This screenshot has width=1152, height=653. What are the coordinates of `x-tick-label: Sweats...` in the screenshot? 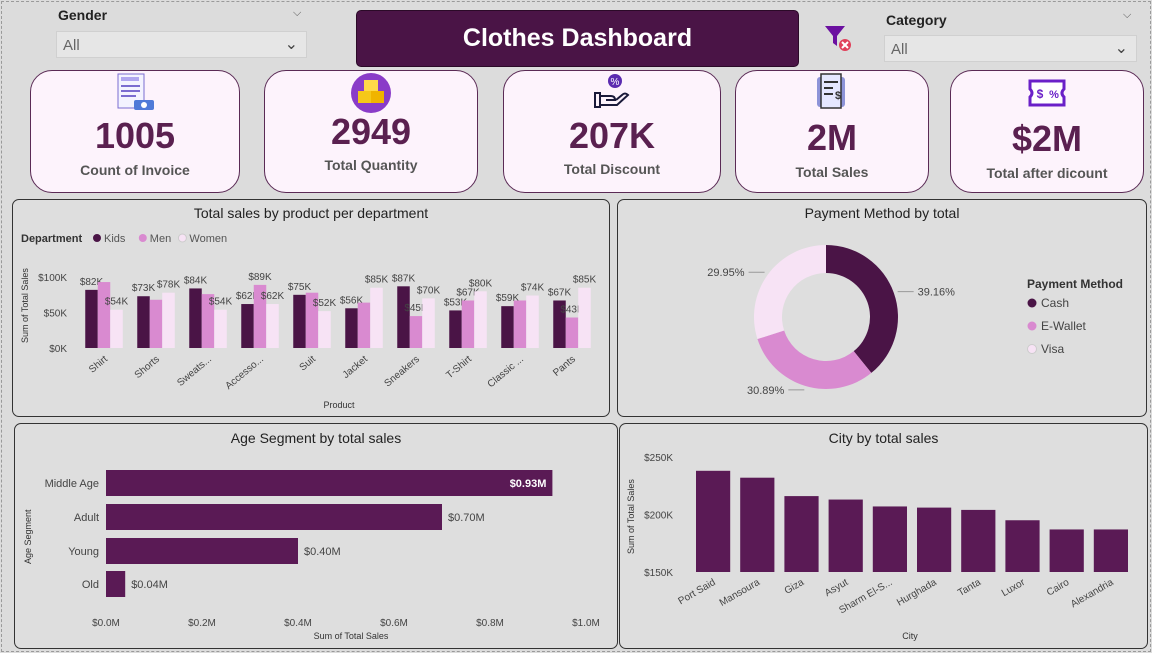 It's located at (194, 371).